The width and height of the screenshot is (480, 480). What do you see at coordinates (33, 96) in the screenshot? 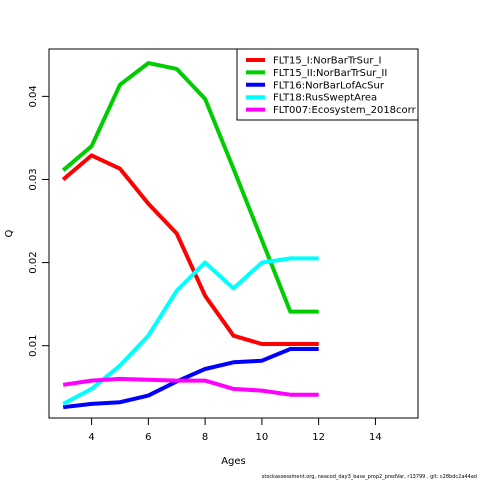
I see `y-tick-label-3: 0.04` at bounding box center [33, 96].